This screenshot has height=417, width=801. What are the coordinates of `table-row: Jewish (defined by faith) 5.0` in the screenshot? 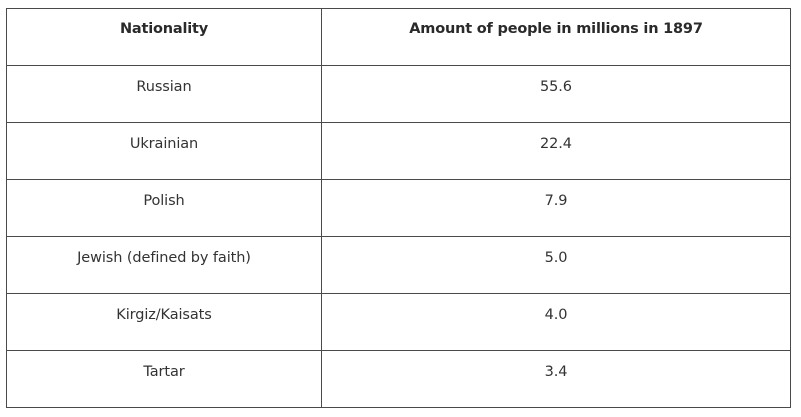 It's located at (398, 265).